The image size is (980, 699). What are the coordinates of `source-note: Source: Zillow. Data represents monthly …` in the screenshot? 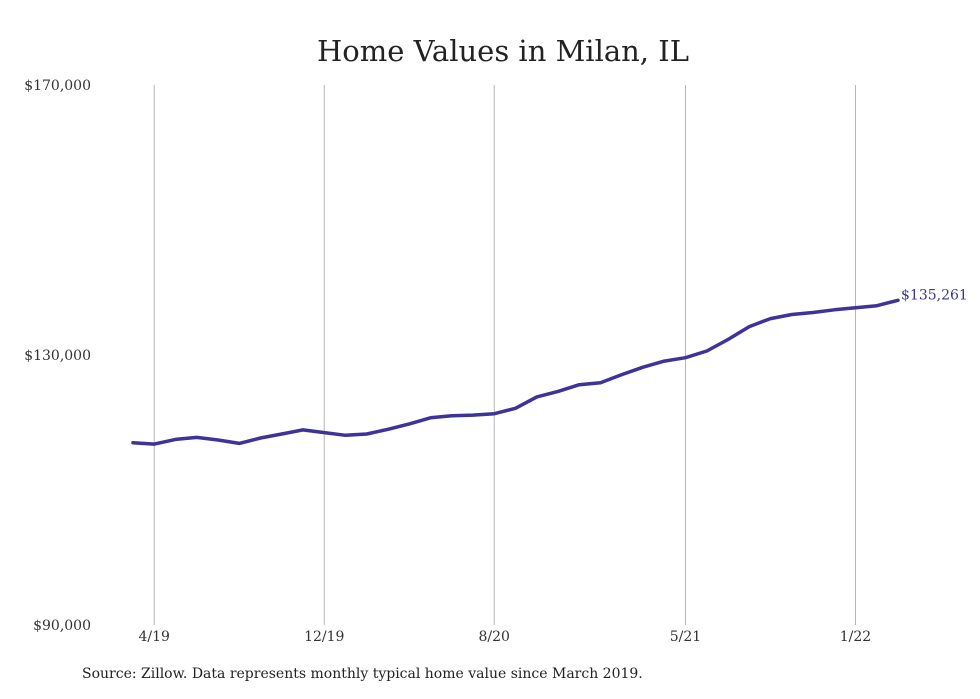 It's located at (362, 674).